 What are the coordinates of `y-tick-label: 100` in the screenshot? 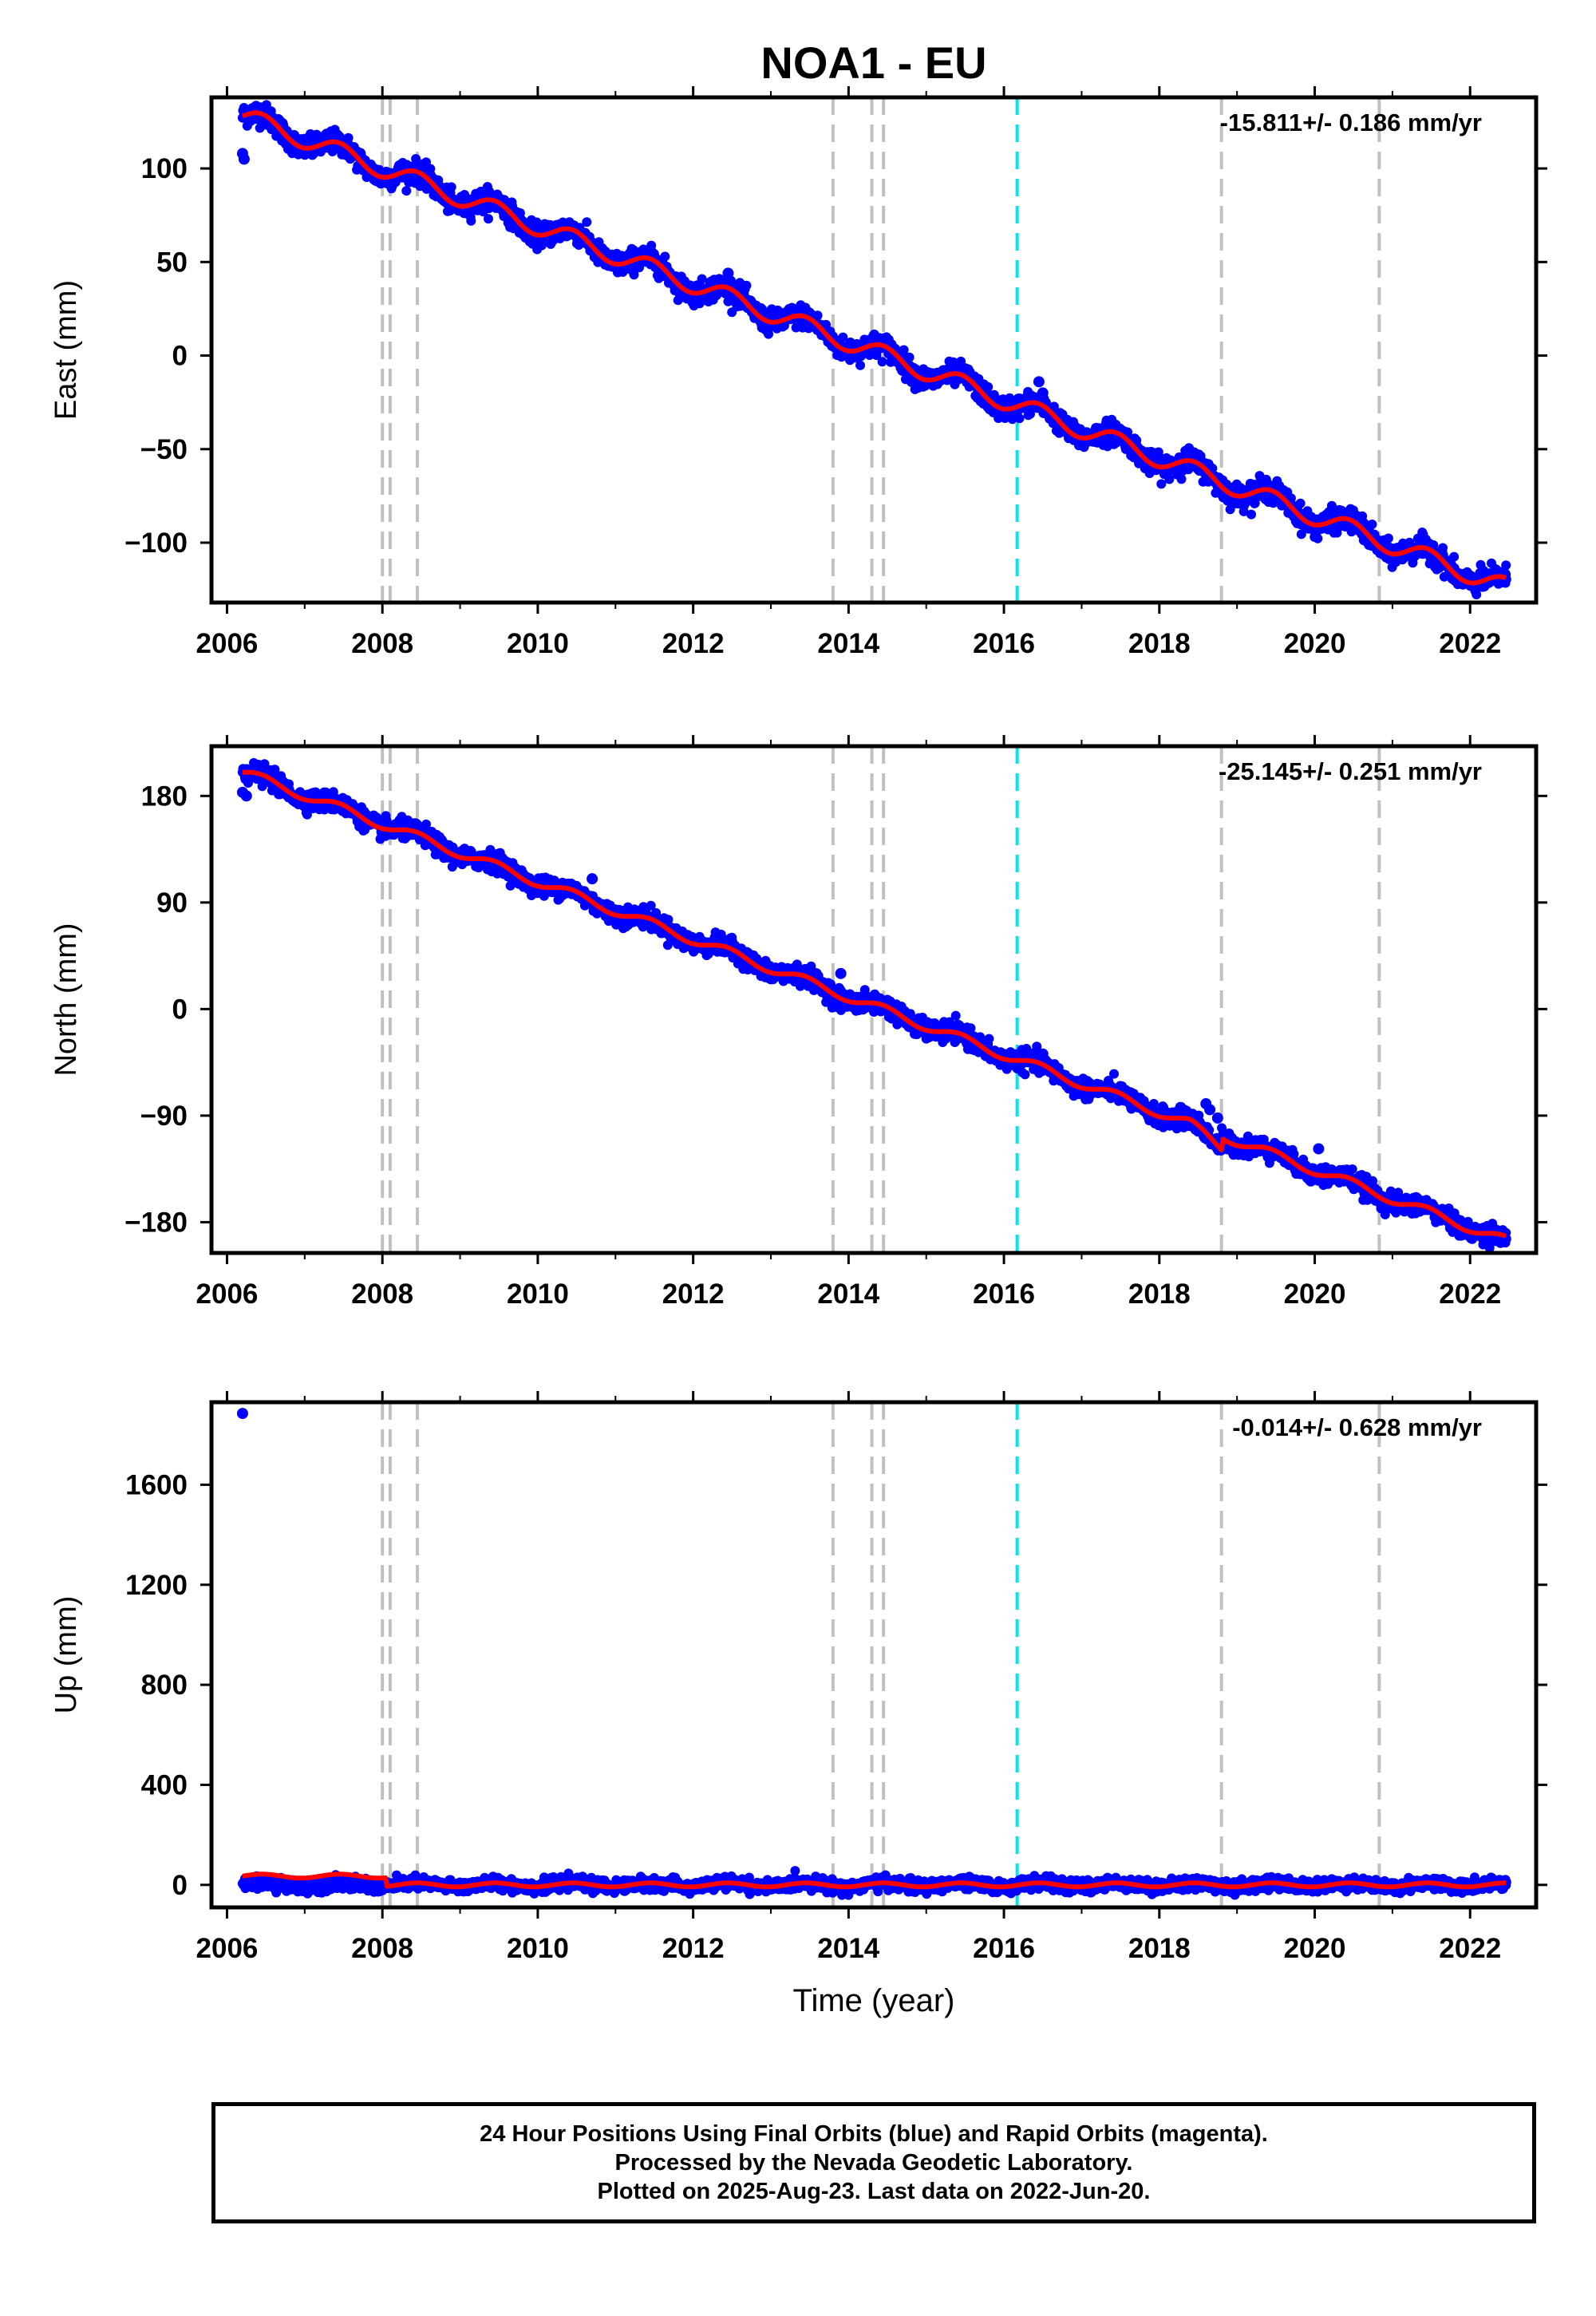 It's located at (164, 168).